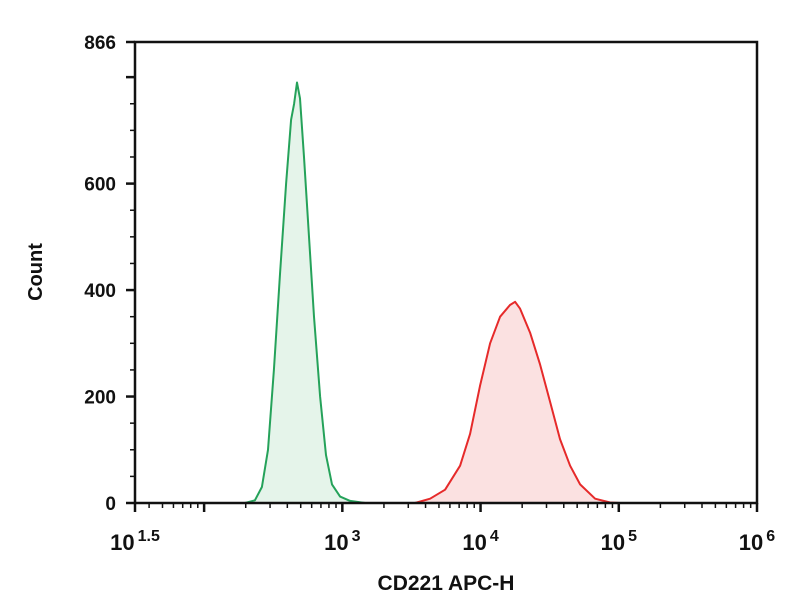  I want to click on y-tick-labels: 0 200 400 600 866, so click(100, 274).